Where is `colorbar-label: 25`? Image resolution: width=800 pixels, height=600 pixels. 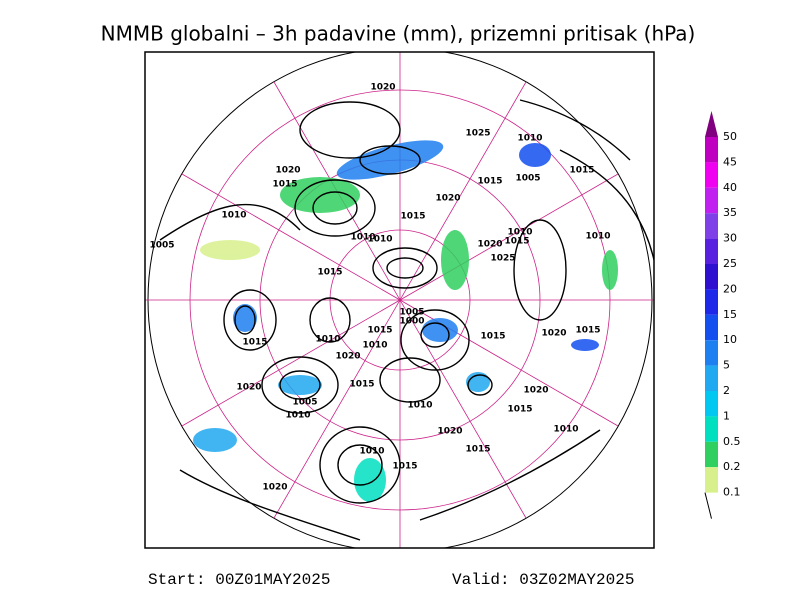
colorbar-label: 25 is located at coordinates (730, 263).